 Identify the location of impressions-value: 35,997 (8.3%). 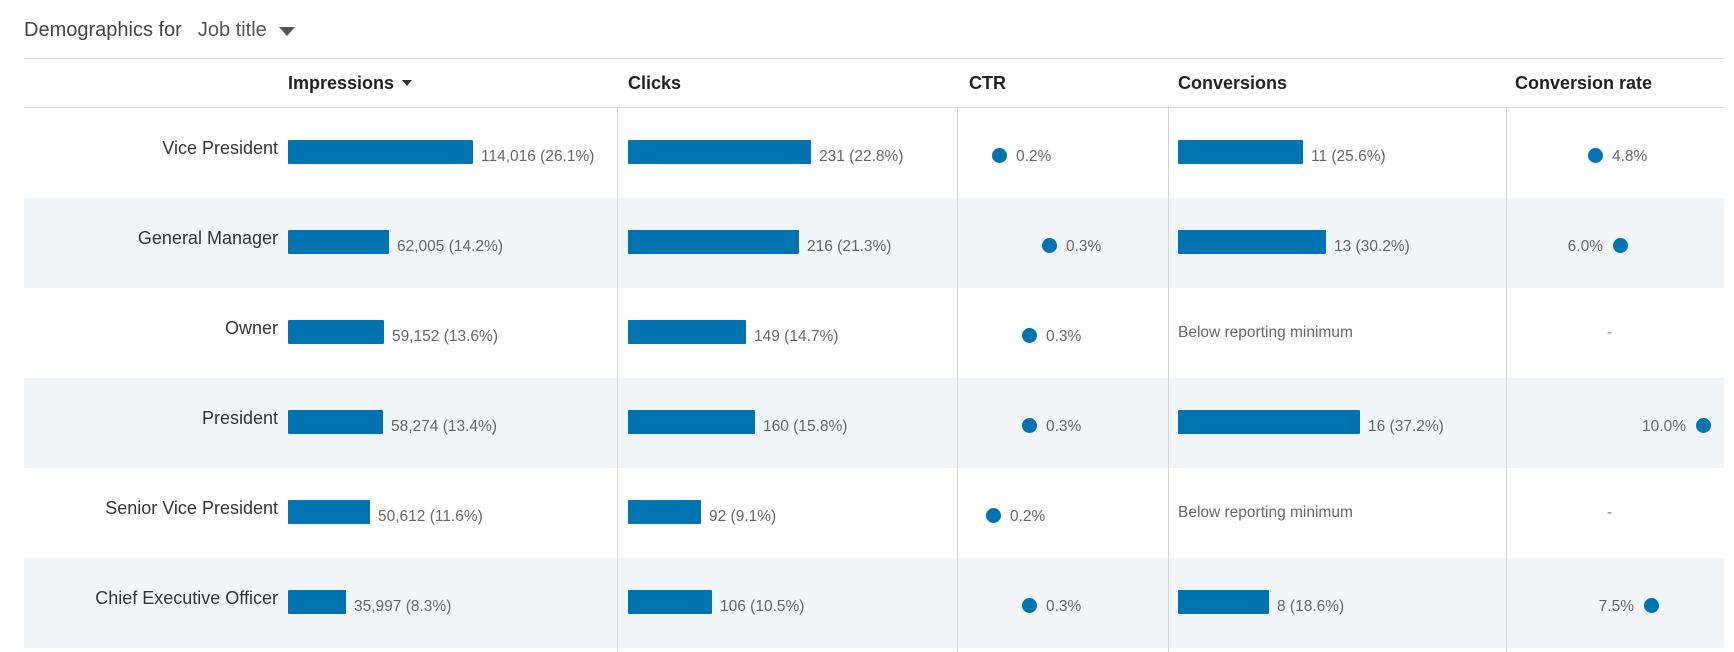
(403, 606).